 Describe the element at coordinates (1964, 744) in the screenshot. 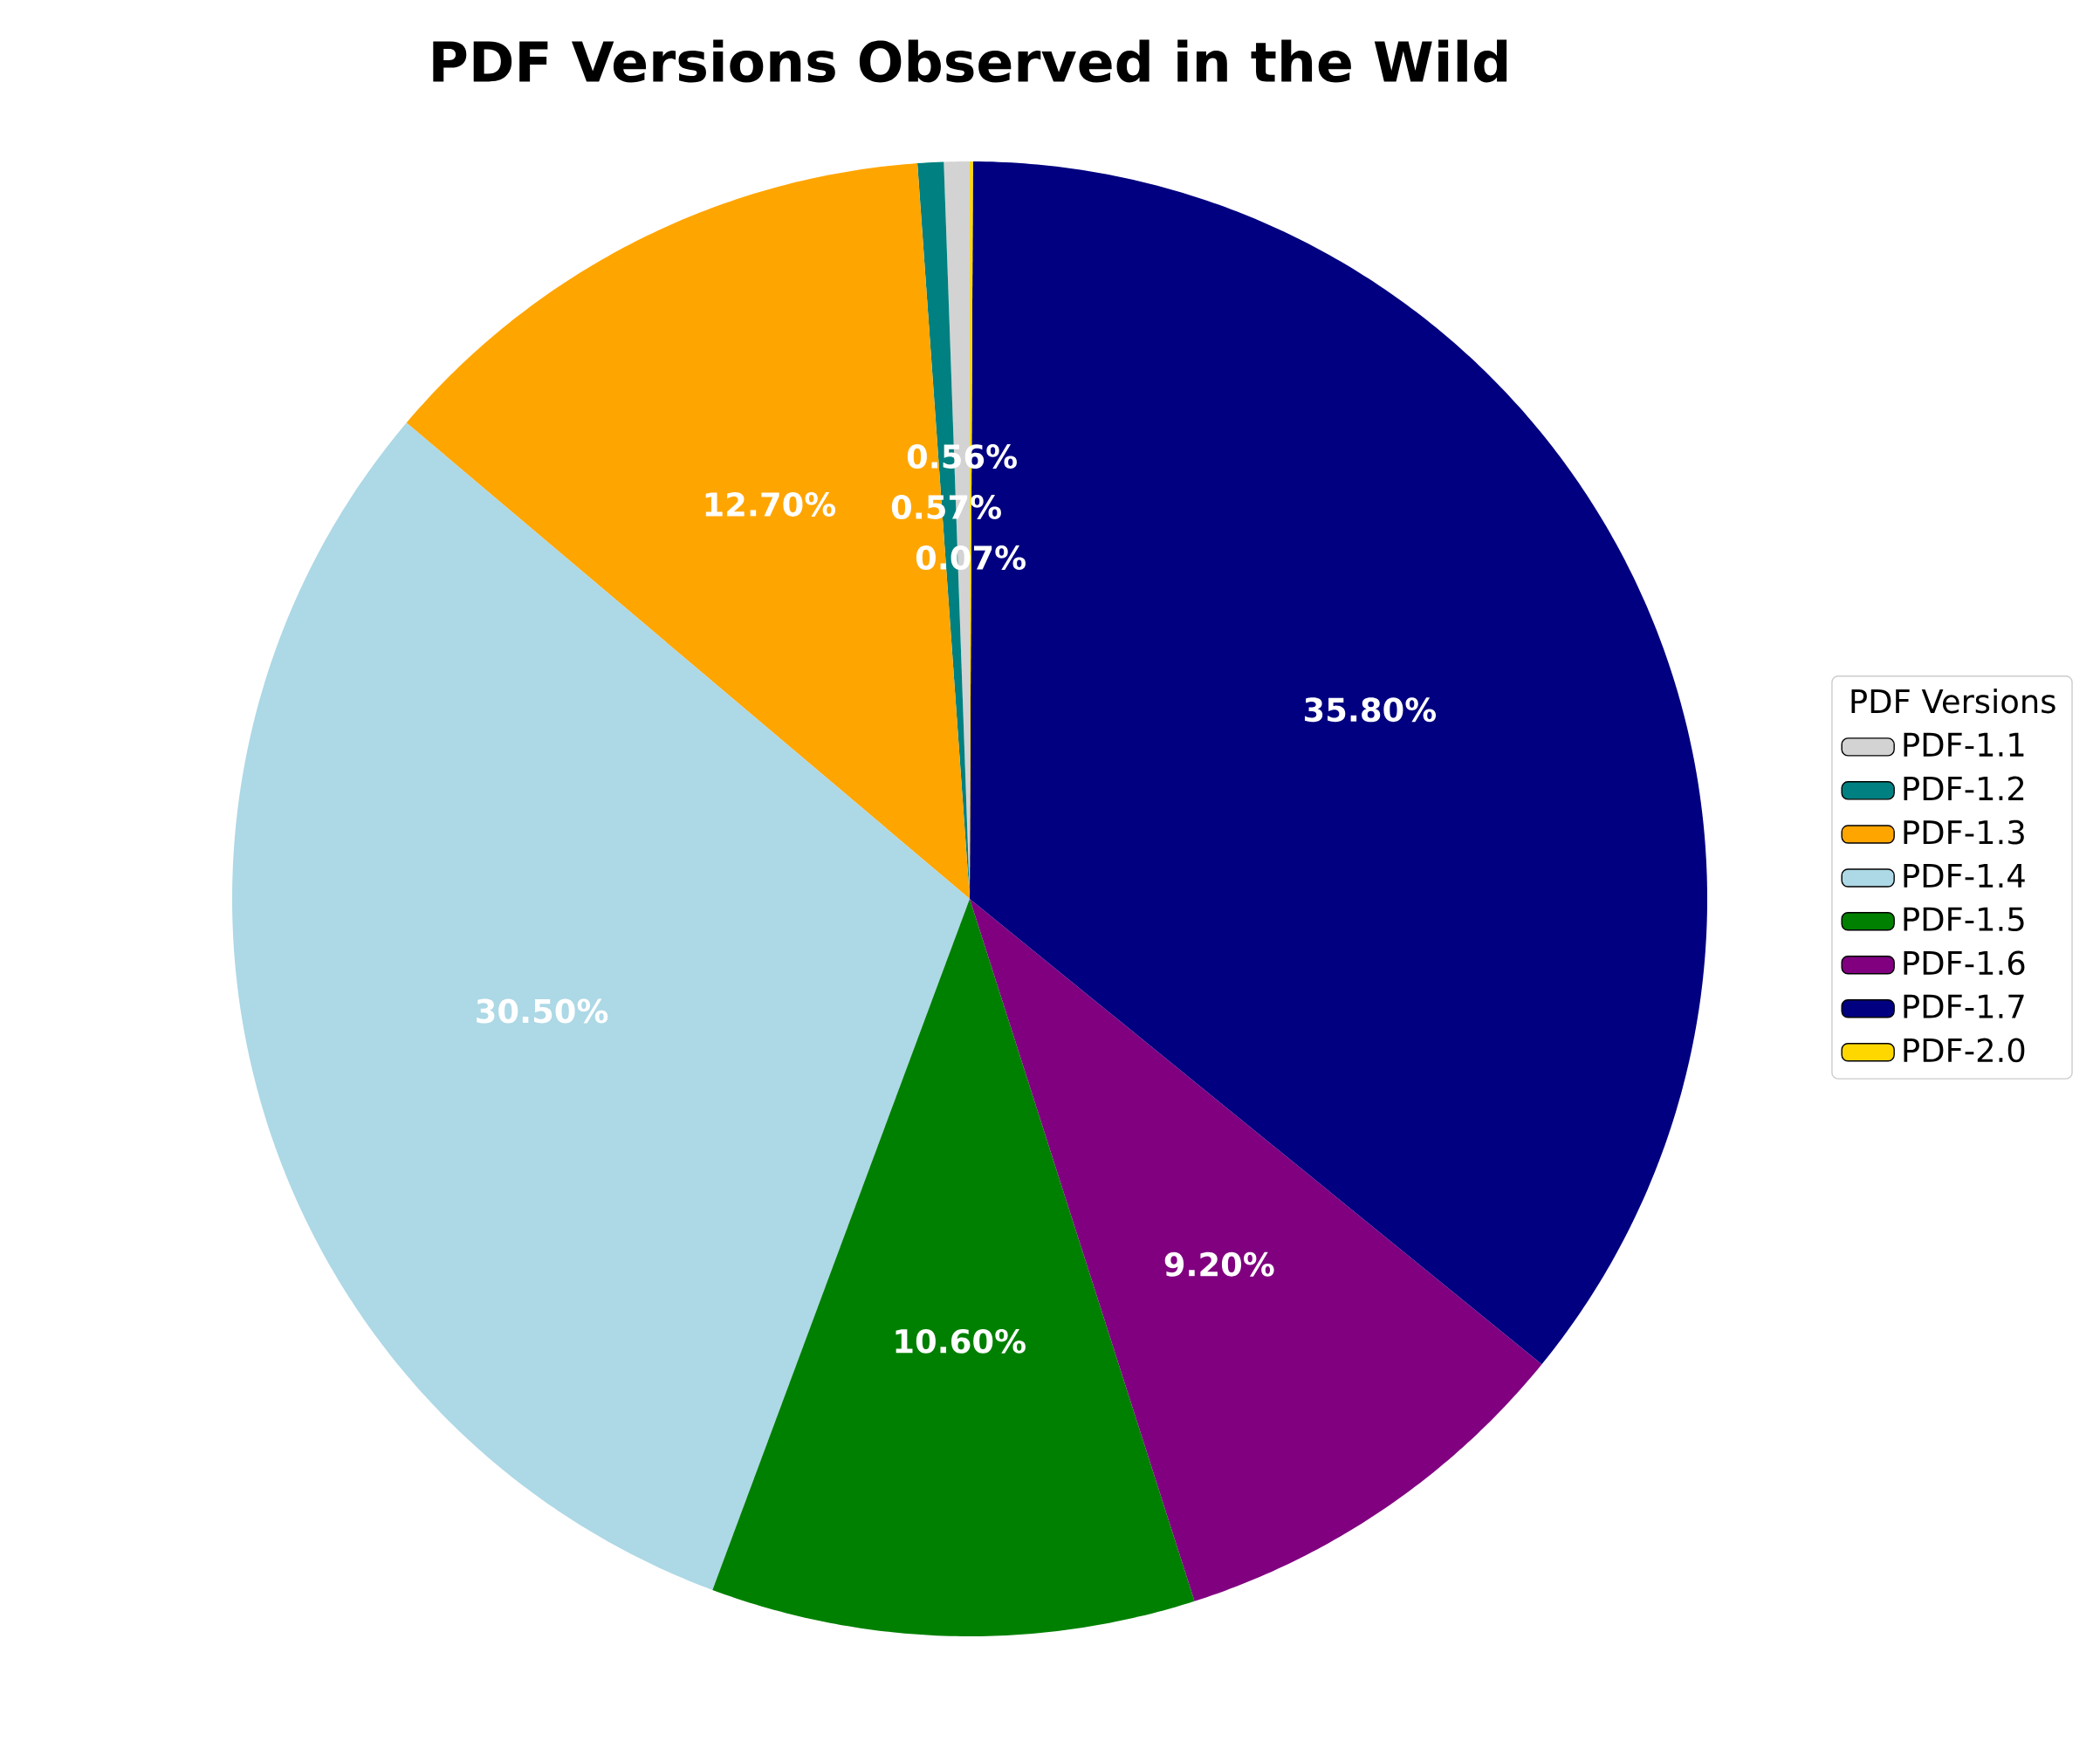

I see `legend-label: PDF-1.1` at that location.